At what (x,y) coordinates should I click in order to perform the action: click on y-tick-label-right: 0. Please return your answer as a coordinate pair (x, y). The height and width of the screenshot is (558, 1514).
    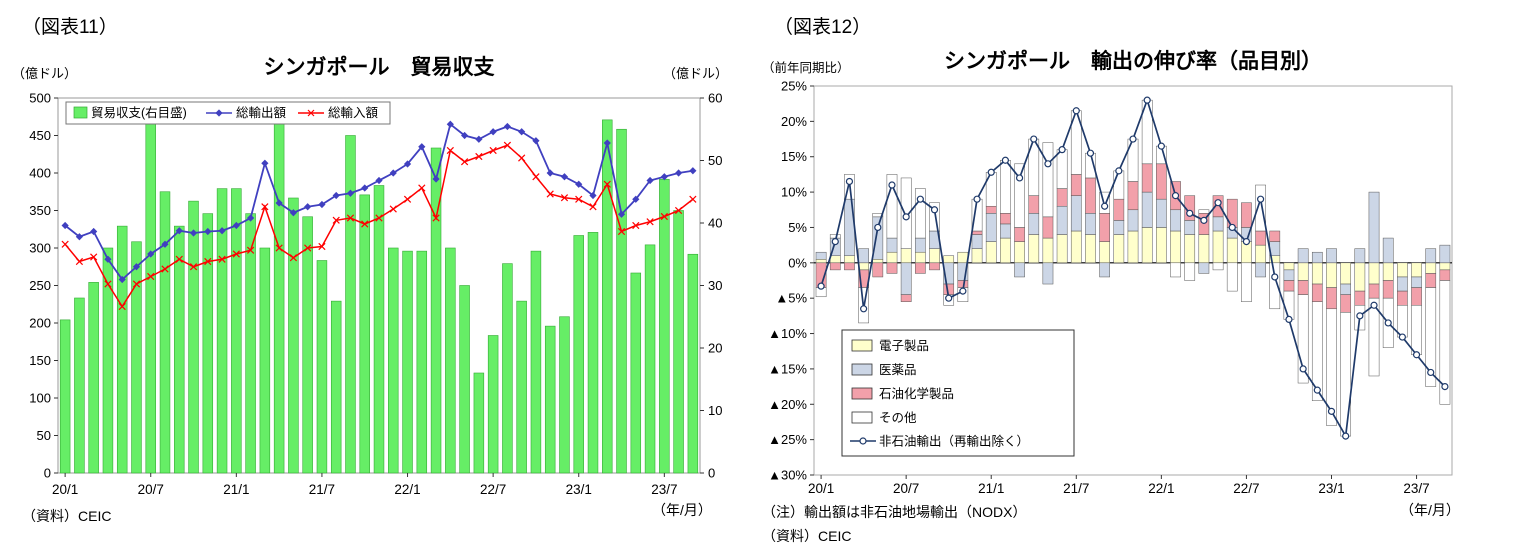
    Looking at the image, I should click on (711, 473).